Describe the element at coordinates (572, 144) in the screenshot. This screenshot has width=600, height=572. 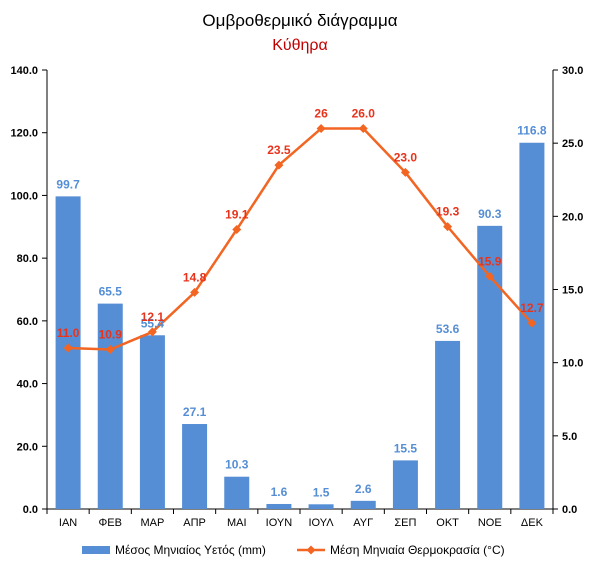
I see `right-tick-label: 25.0` at that location.